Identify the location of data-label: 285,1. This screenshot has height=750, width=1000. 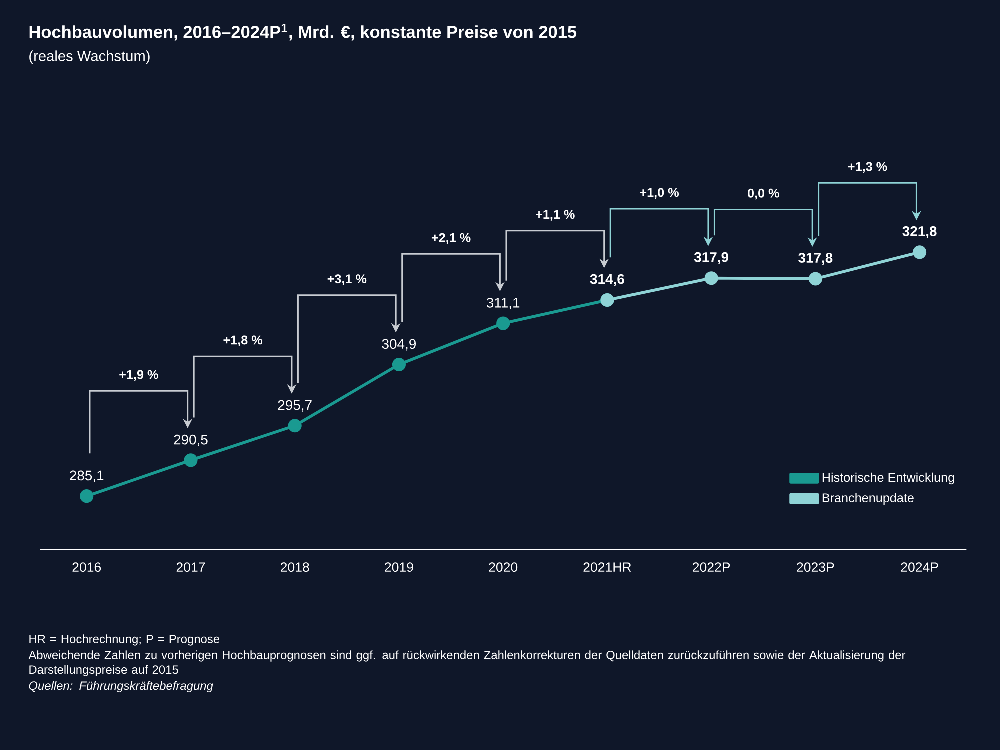
(87, 476).